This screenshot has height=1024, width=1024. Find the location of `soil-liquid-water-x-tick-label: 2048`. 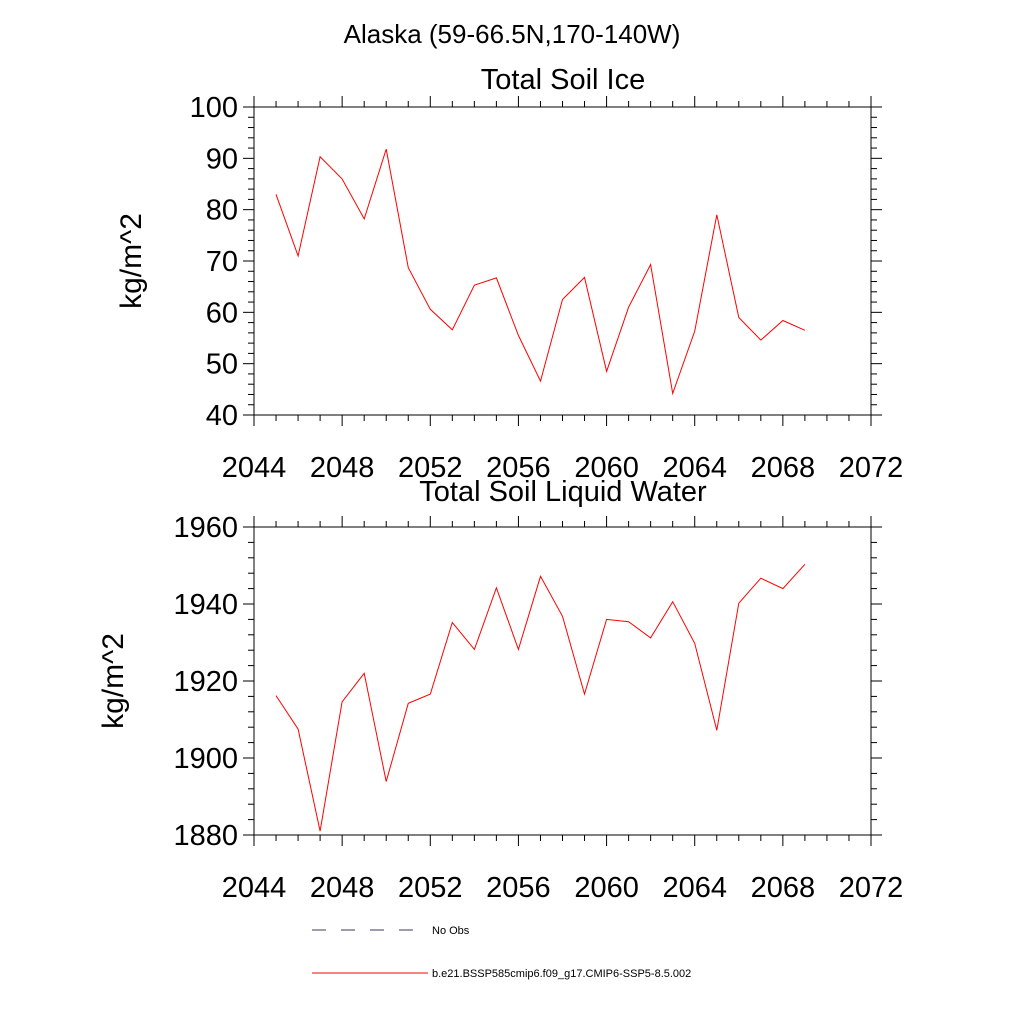

soil-liquid-water-x-tick-label: 2048 is located at coordinates (342, 888).